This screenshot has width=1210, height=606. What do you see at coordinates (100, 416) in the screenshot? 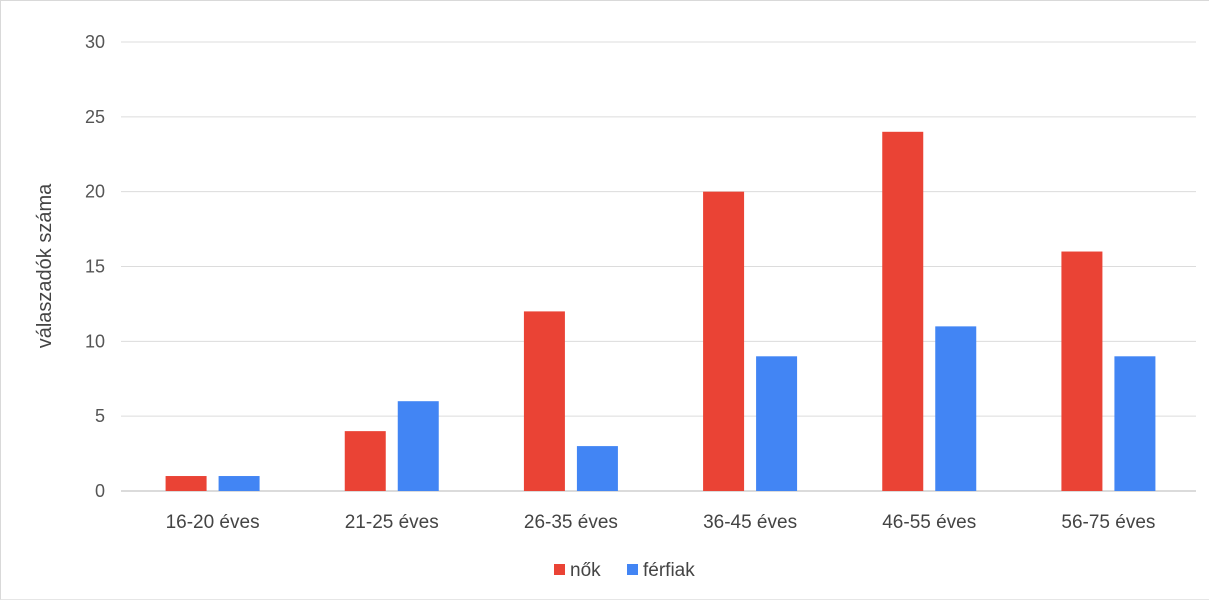
I see `y-tick-label: 5` at bounding box center [100, 416].